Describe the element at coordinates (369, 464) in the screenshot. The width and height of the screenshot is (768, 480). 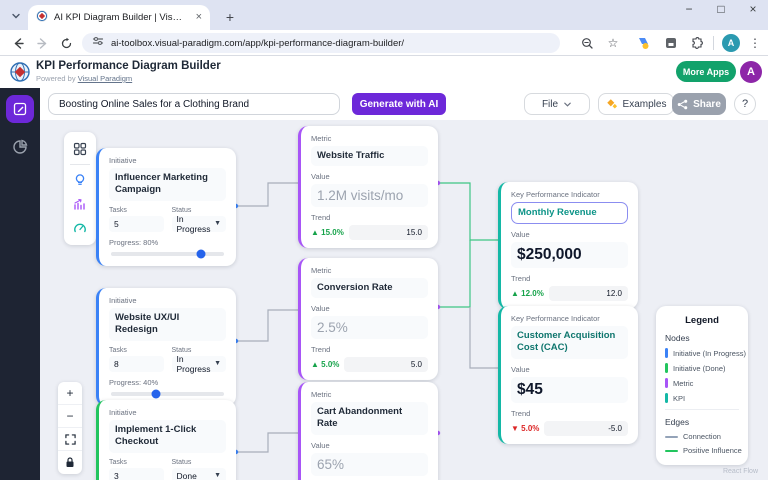
I see `metric-value-input: 65%` at that location.